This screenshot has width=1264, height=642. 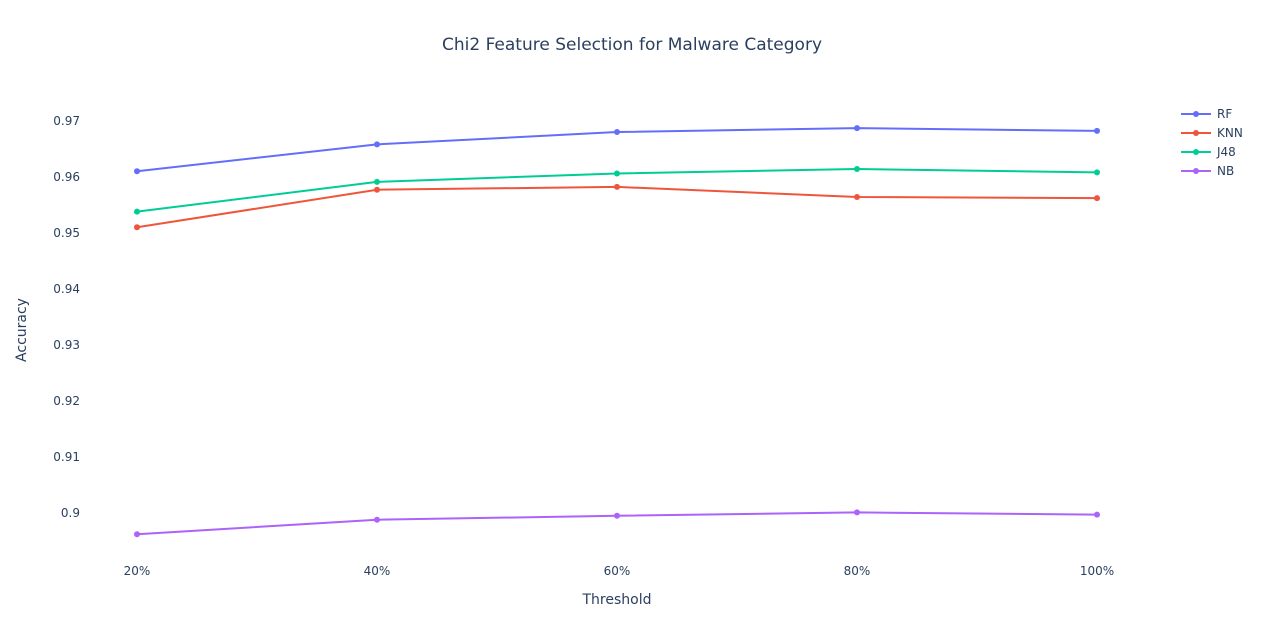 What do you see at coordinates (66, 289) in the screenshot?
I see `y-tick-label: 0.94` at bounding box center [66, 289].